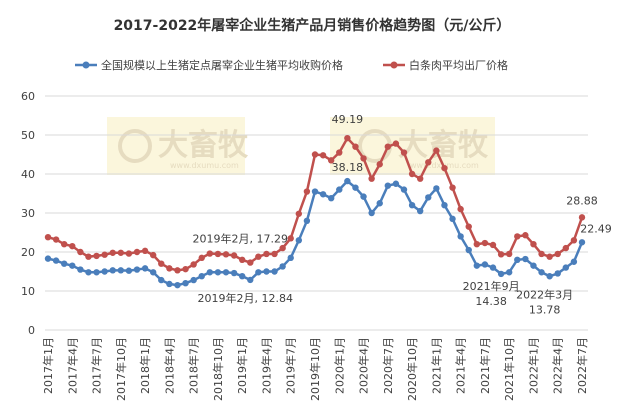 The height and width of the screenshot is (405, 625). What do you see at coordinates (412, 369) in the screenshot?
I see `x-tick-label: 2020年10月` at bounding box center [412, 369].